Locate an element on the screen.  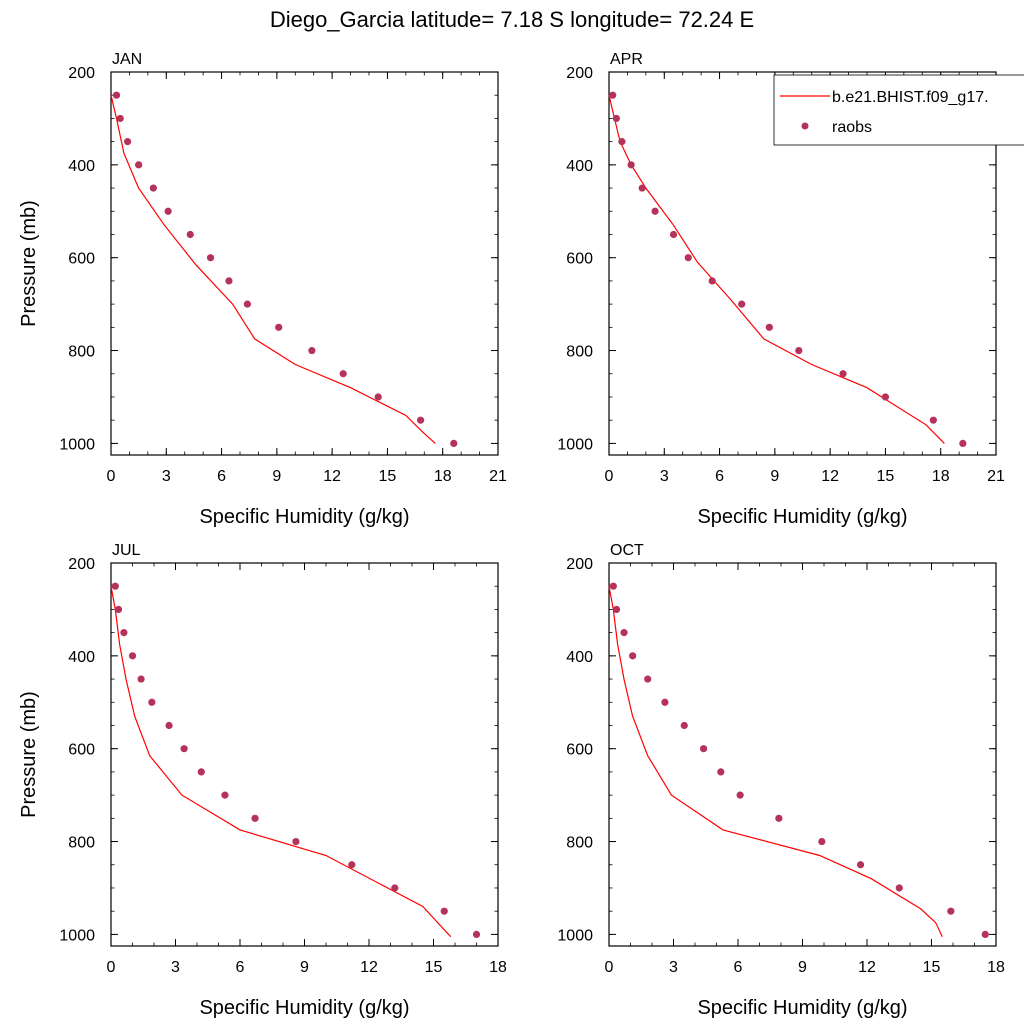
panel-title-apr: APR is located at coordinates (626, 59).